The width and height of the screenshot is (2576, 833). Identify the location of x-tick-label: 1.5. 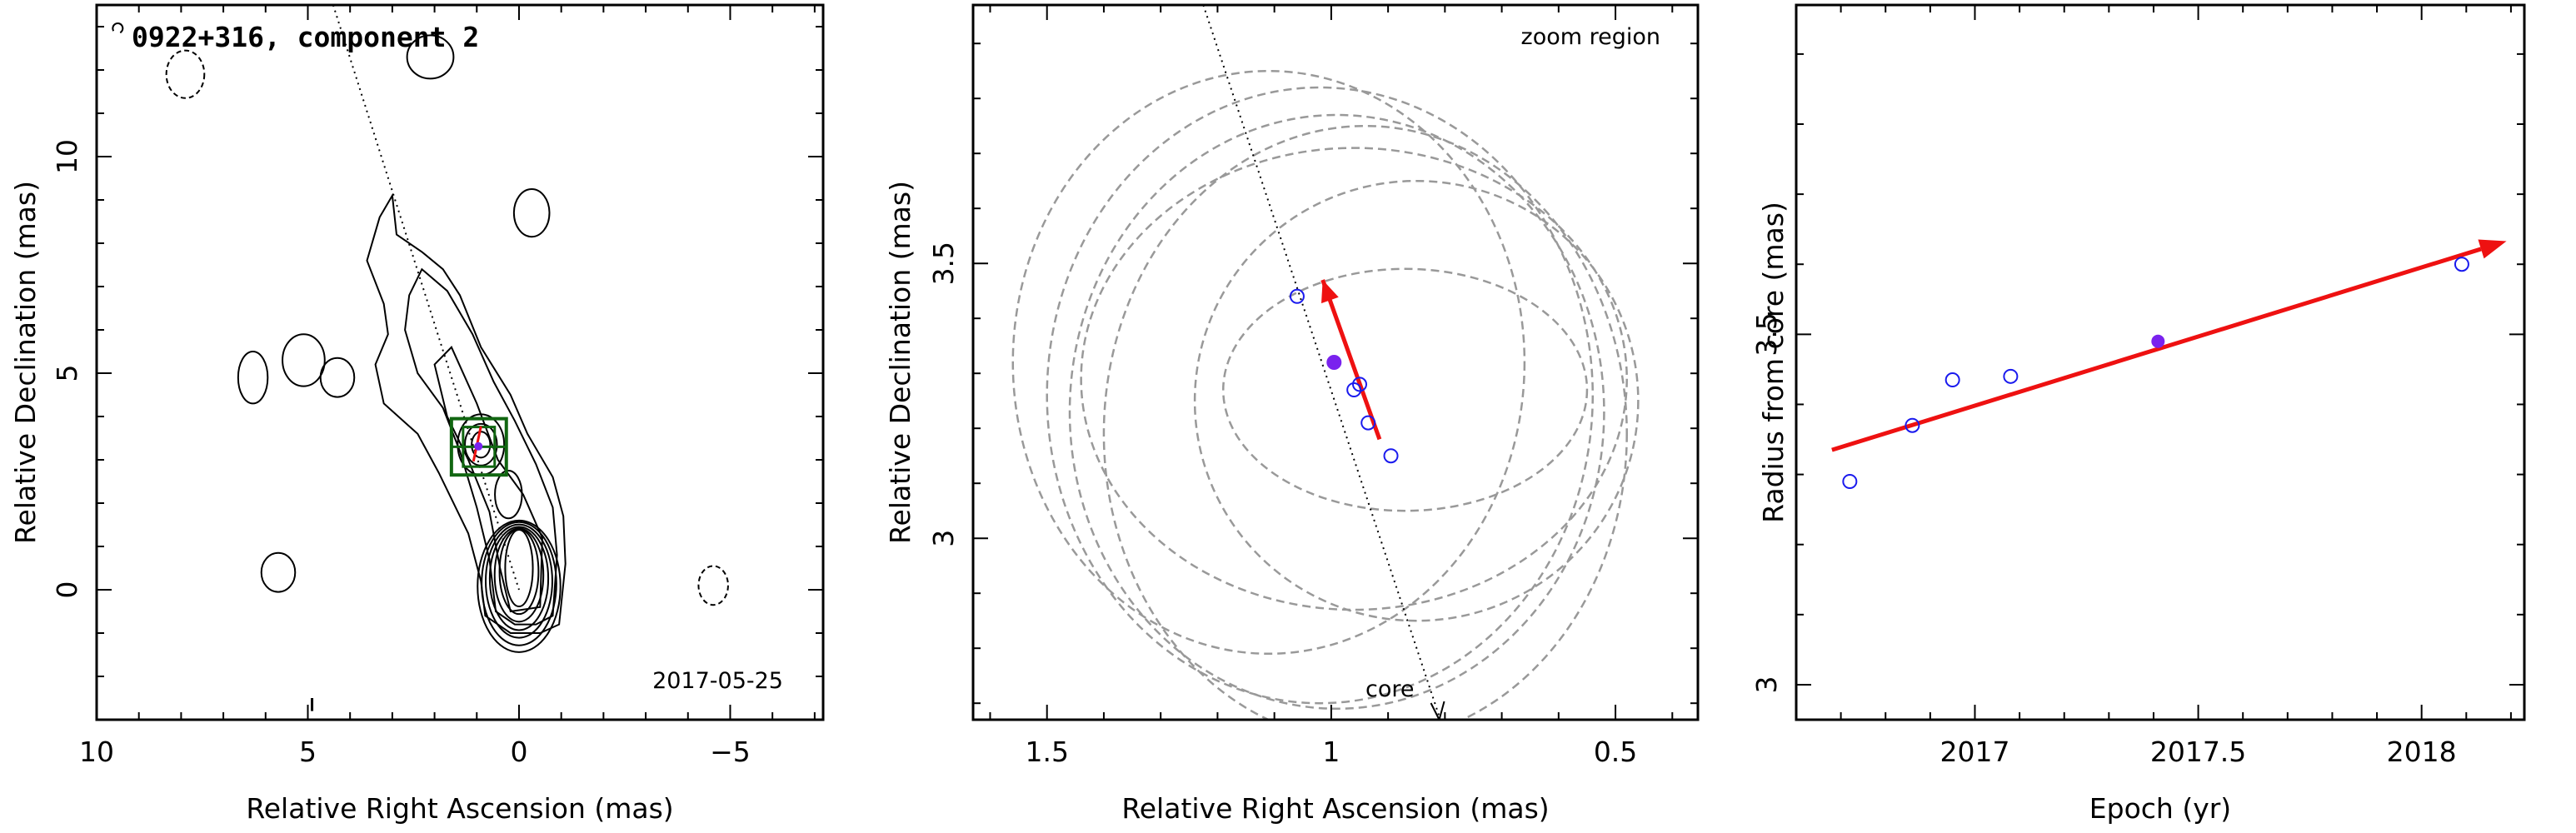
(1046, 752).